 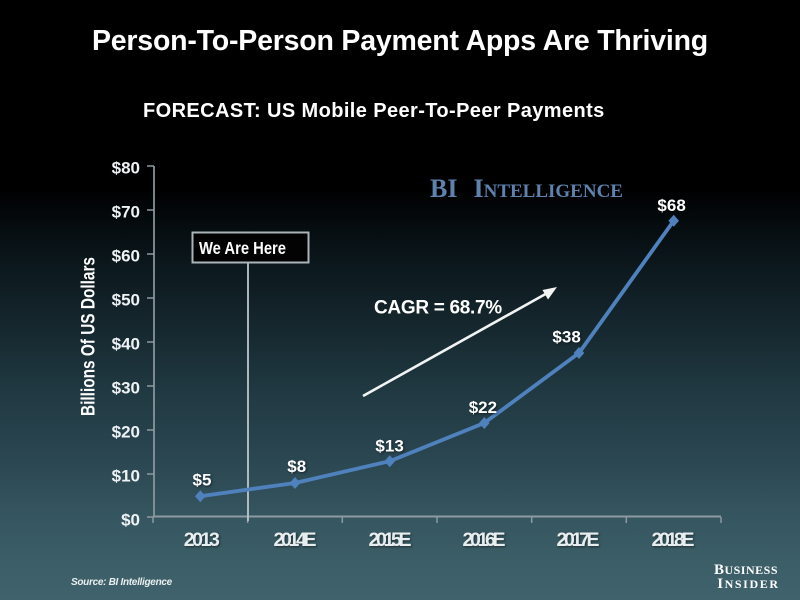 I want to click on svg-text: 2014E, so click(x=295, y=540).